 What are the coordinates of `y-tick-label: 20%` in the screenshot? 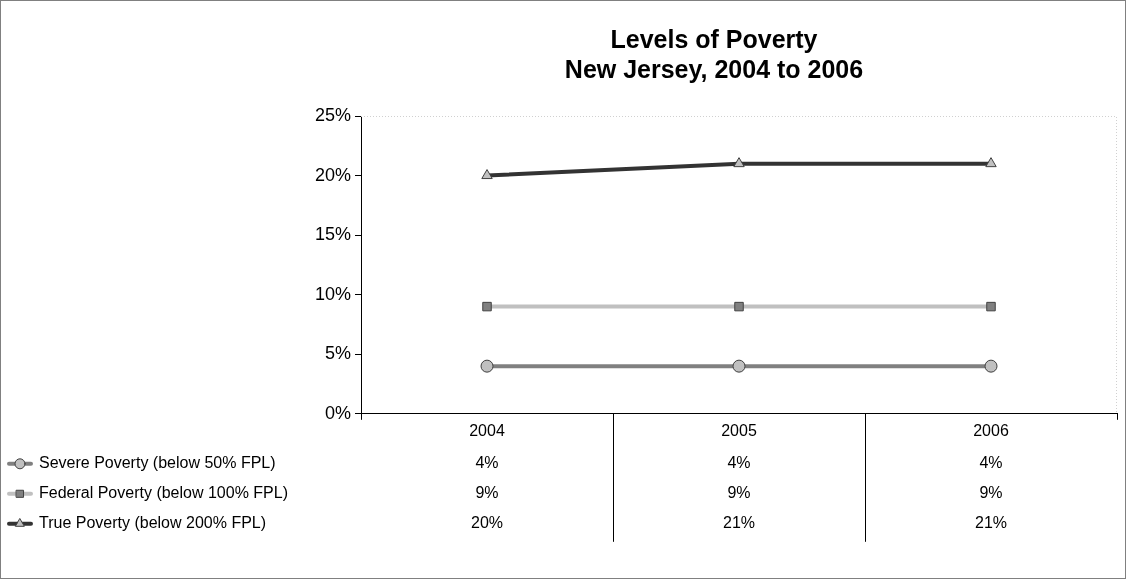 It's located at (333, 174).